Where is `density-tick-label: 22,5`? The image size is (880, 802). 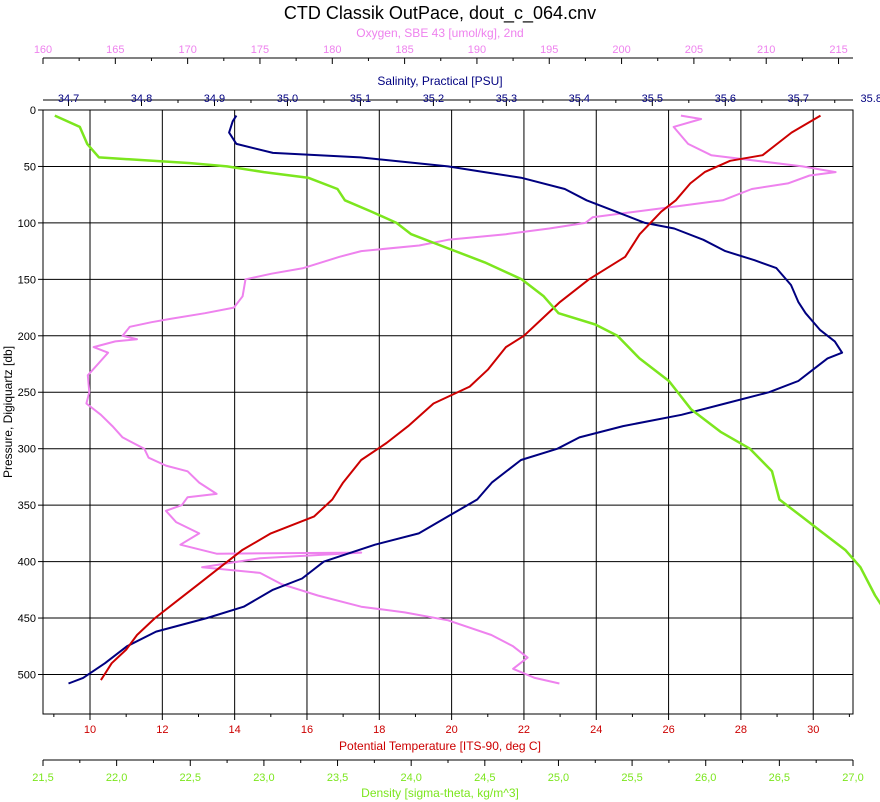
density-tick-label: 22,5 is located at coordinates (190, 778).